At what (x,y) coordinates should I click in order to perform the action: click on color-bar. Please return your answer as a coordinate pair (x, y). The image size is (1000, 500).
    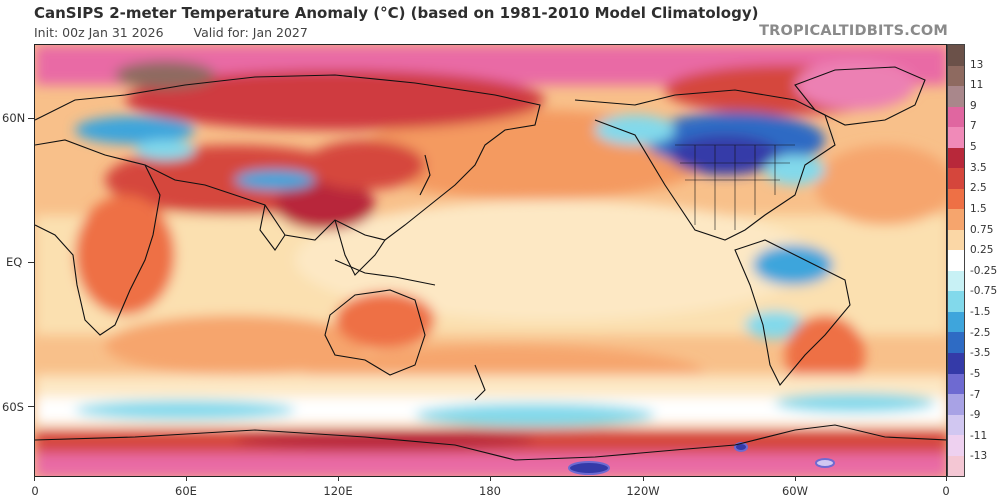
    Looking at the image, I should click on (956, 260).